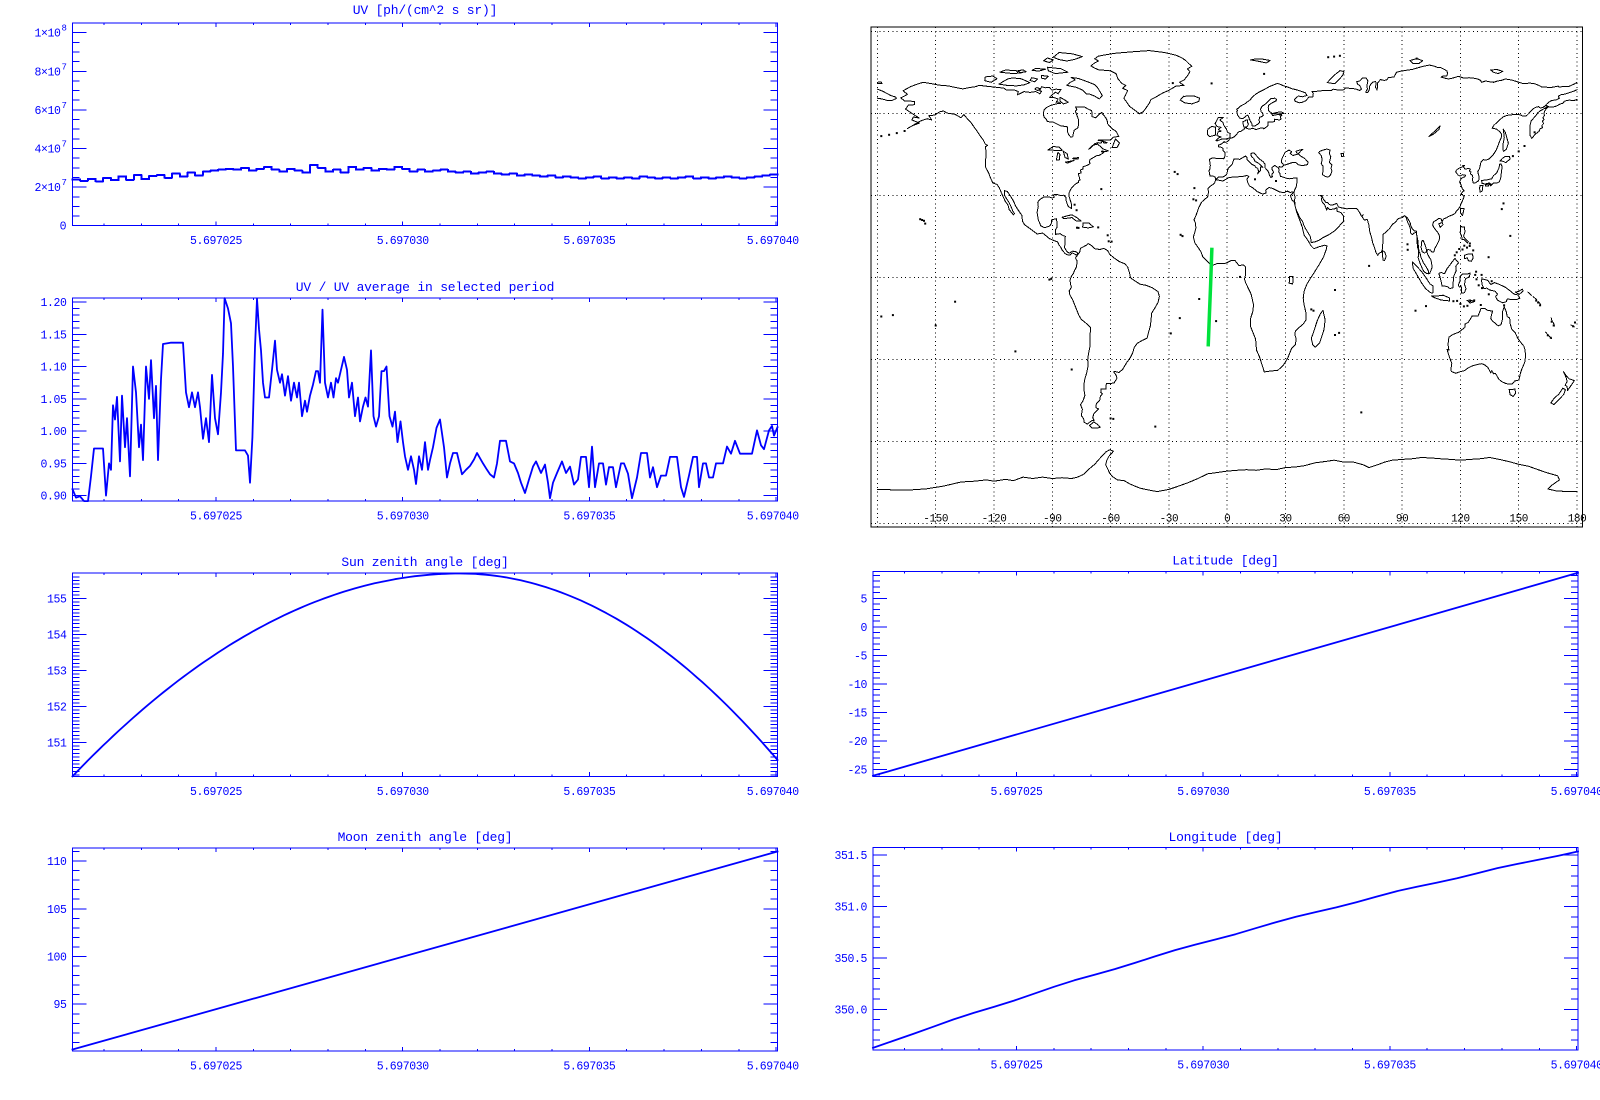  What do you see at coordinates (1225, 561) in the screenshot?
I see `svg-text: Latitude [deg]` at bounding box center [1225, 561].